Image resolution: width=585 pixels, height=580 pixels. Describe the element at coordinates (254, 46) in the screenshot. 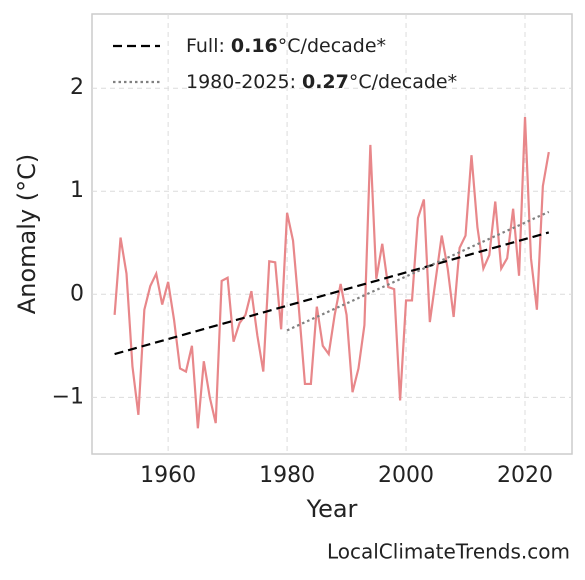

I see `legend-slope: 0.16` at that location.